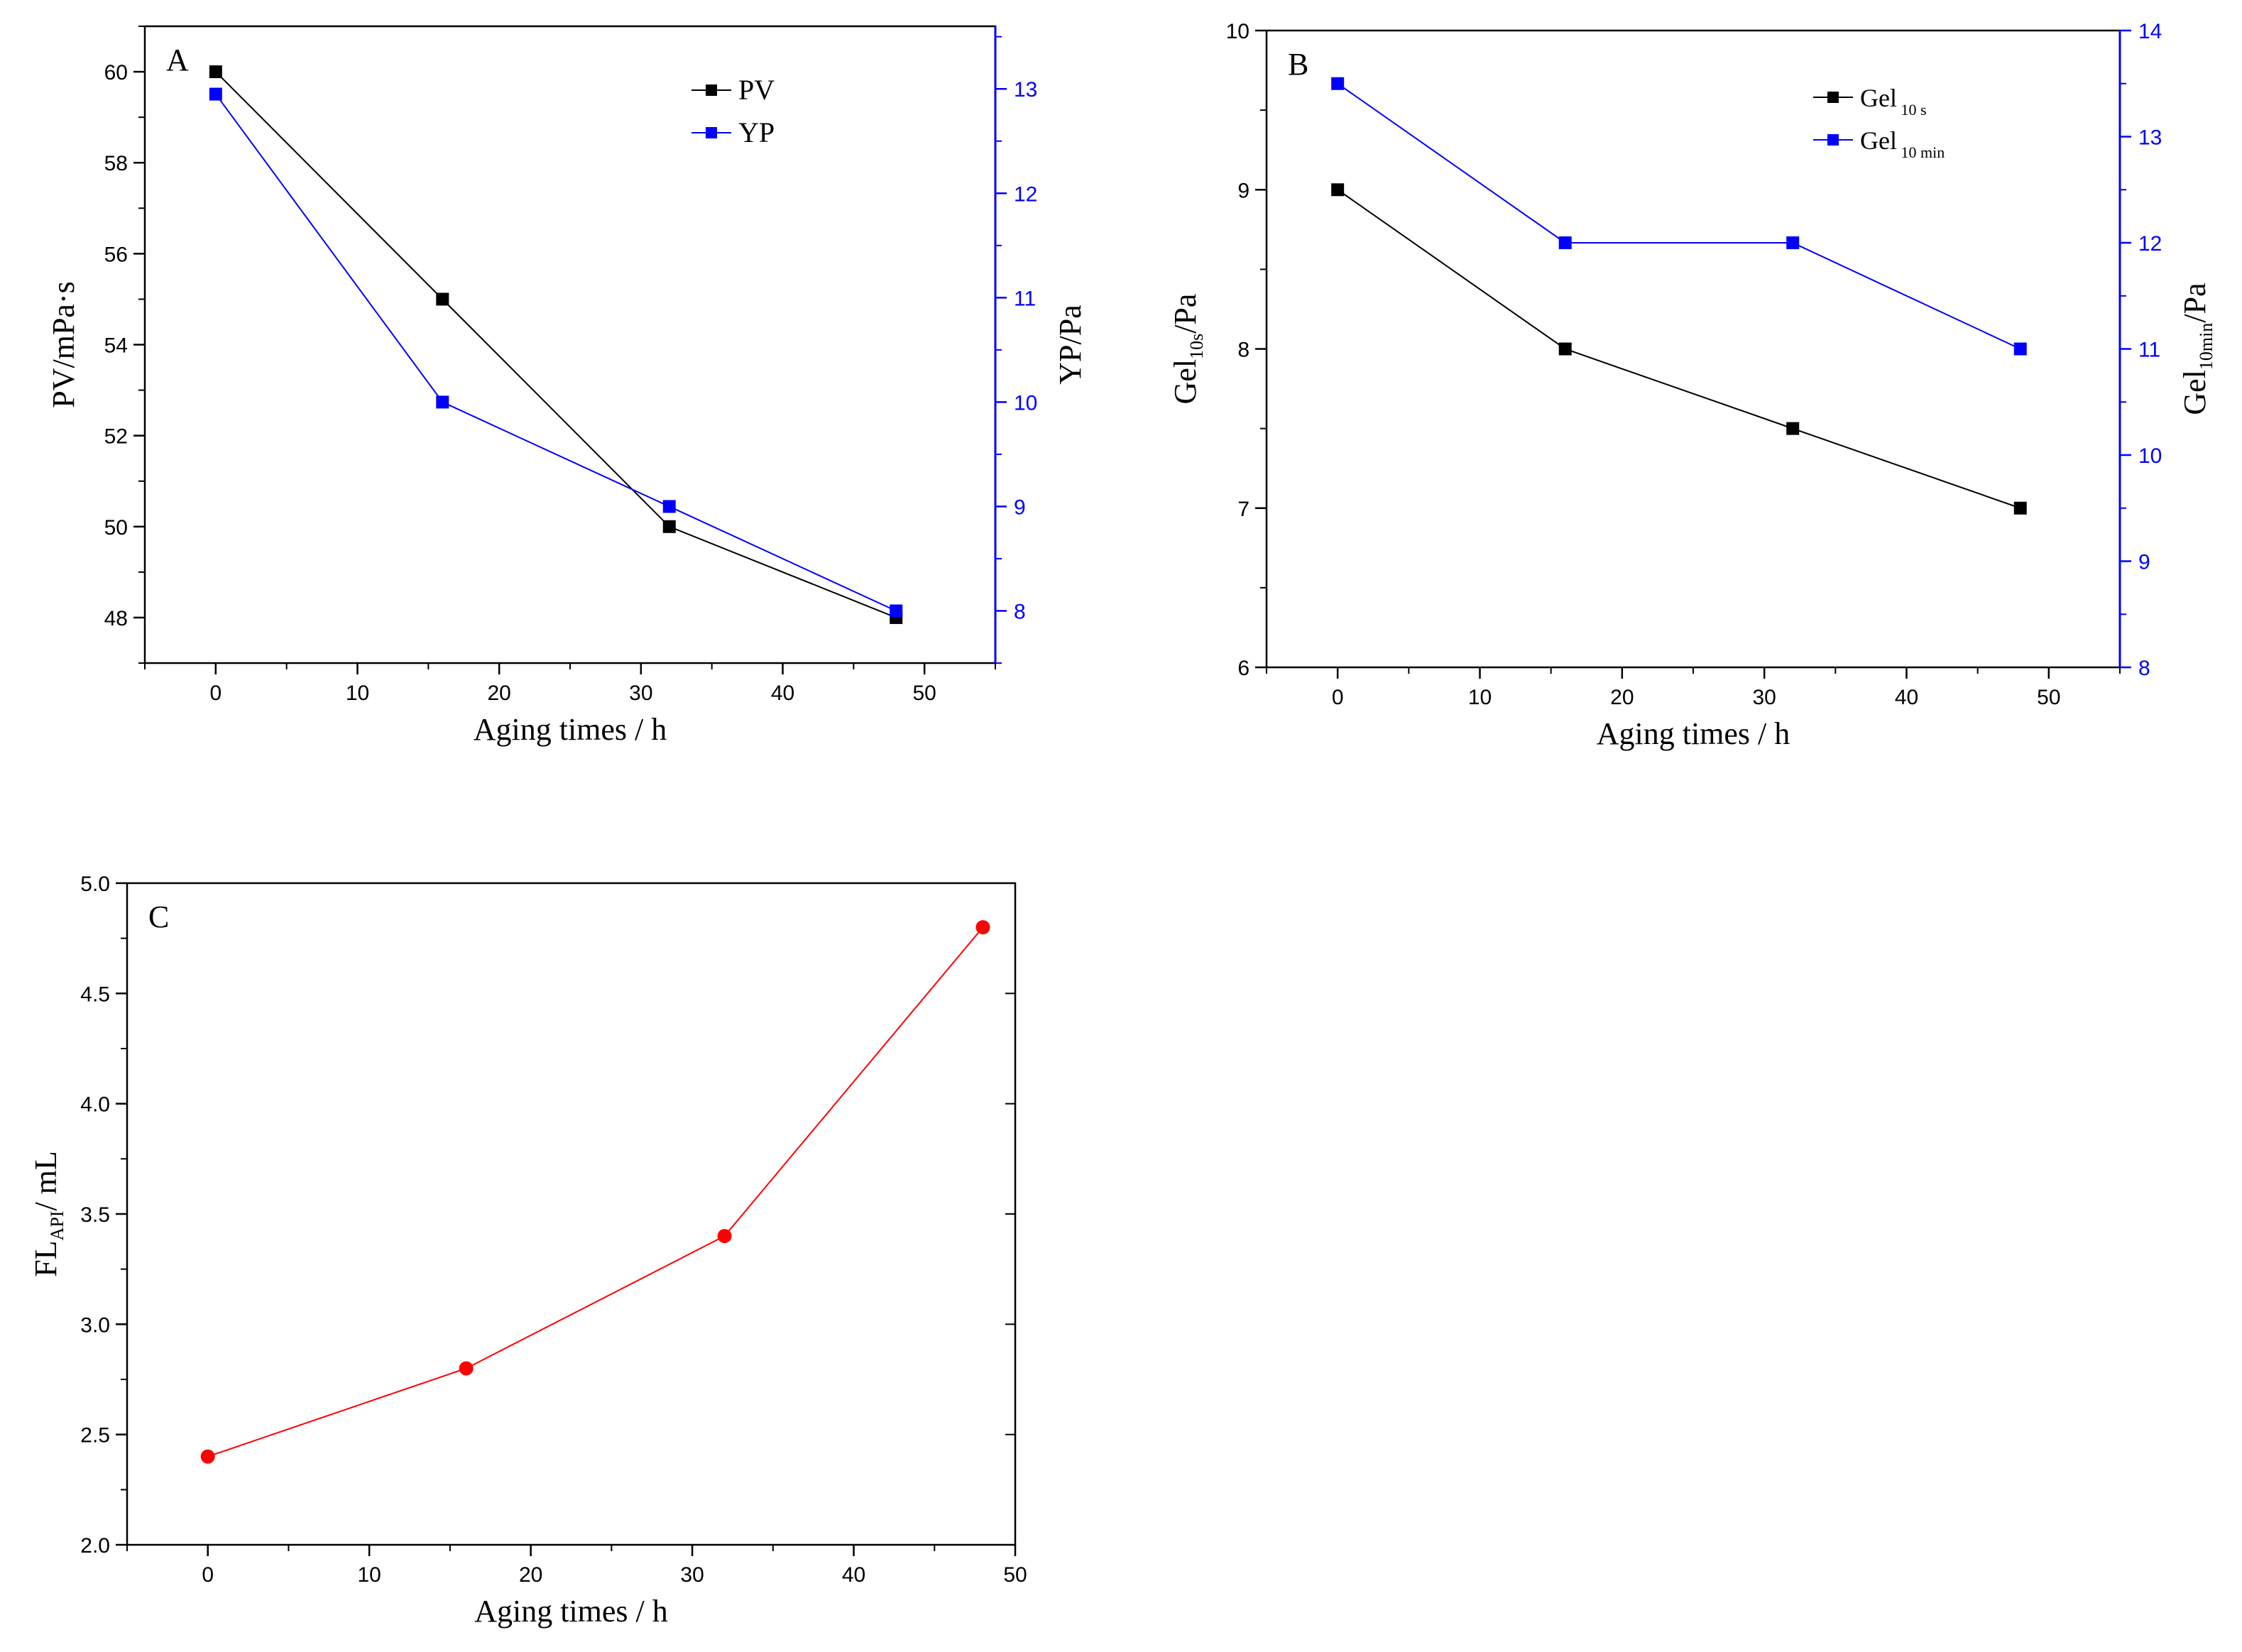  Describe the element at coordinates (95, 1546) in the screenshot. I see `y-left-tick-label: 2.0` at that location.